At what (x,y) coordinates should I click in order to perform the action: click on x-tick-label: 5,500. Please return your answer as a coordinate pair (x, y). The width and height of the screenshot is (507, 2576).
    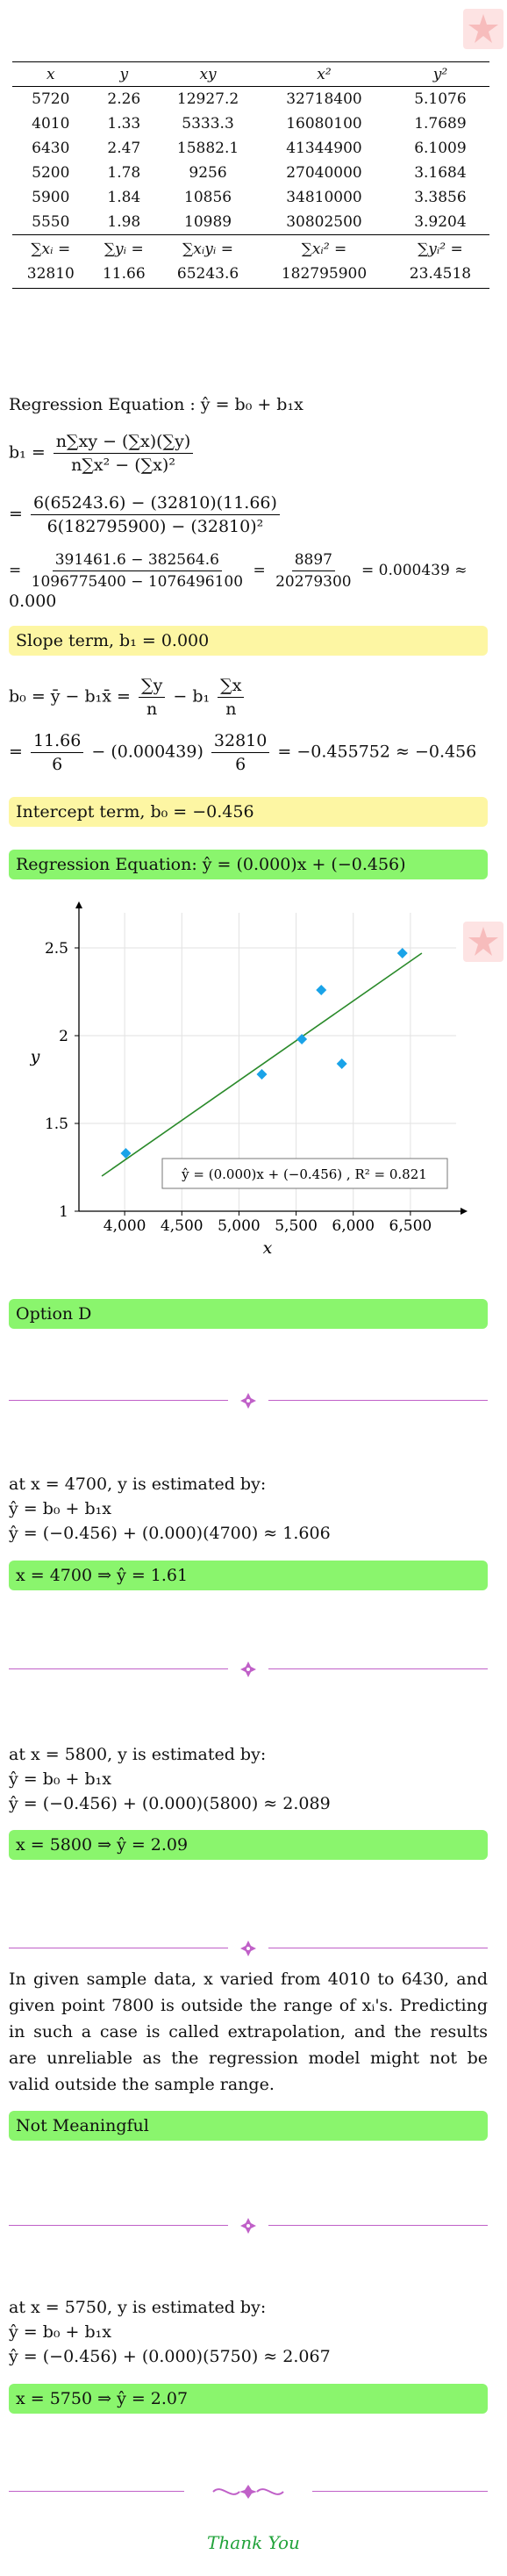
    Looking at the image, I should click on (297, 1226).